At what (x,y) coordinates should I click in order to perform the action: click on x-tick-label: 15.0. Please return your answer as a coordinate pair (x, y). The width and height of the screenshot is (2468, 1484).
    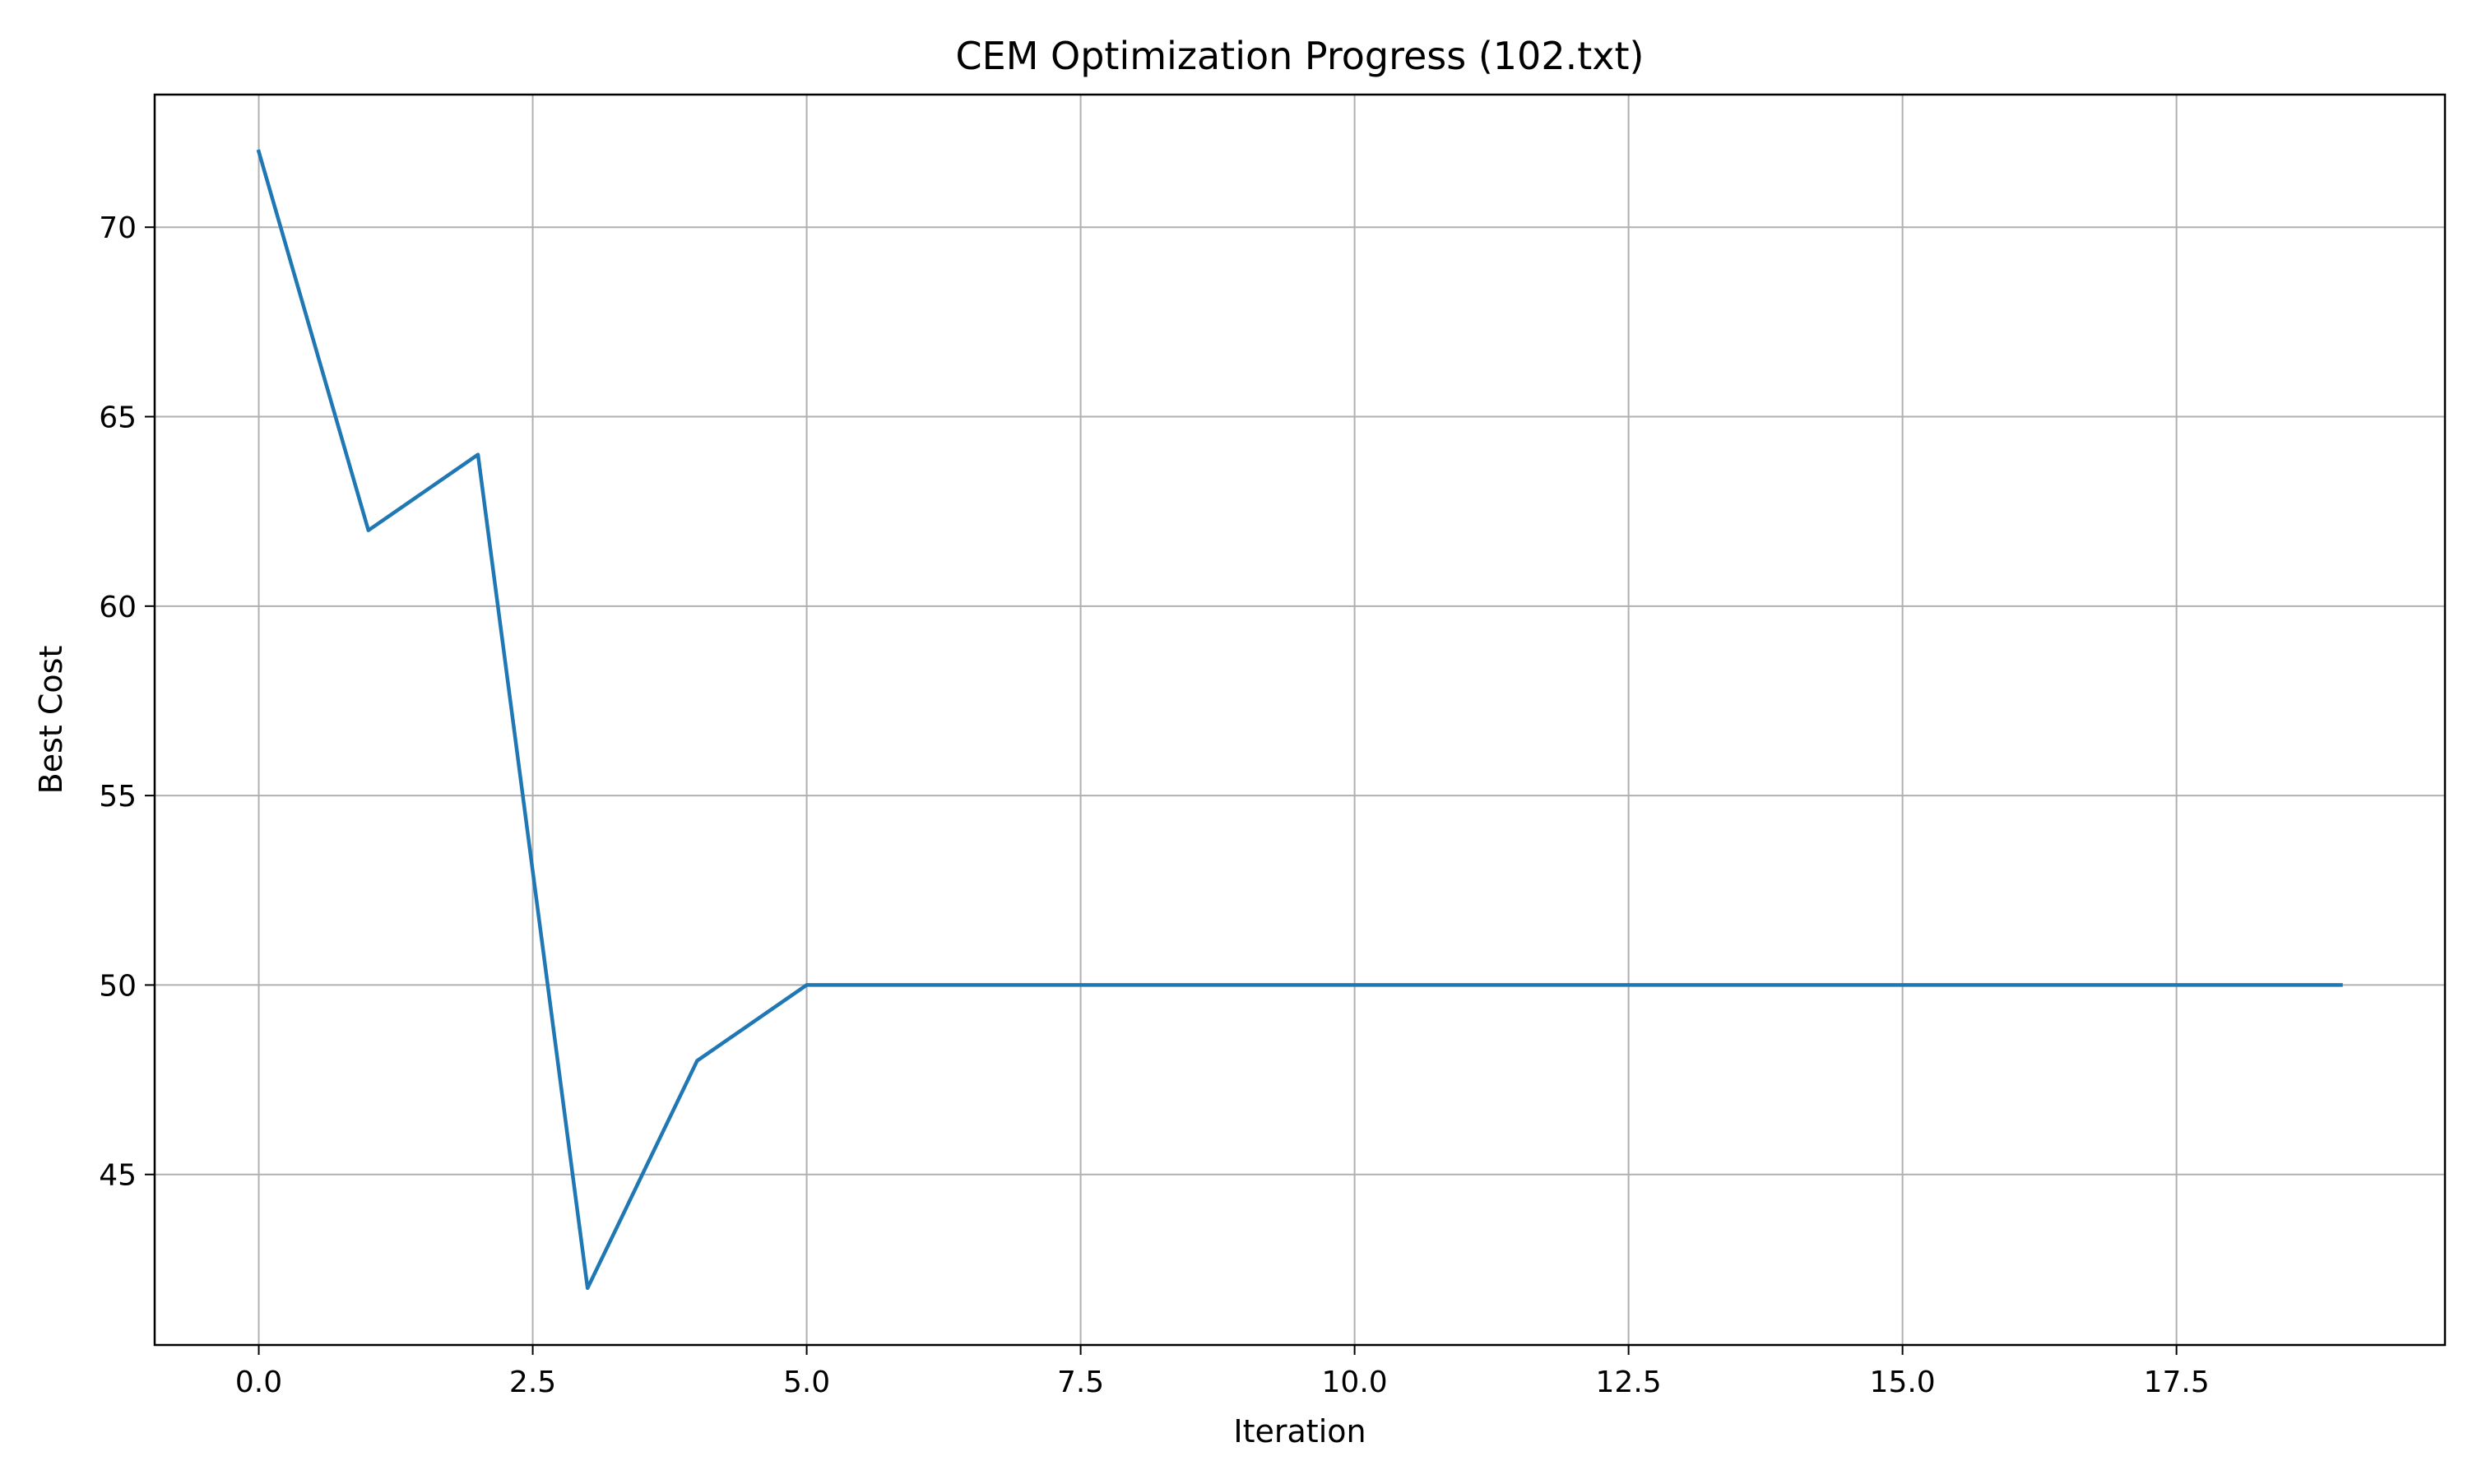
    Looking at the image, I should click on (1903, 1382).